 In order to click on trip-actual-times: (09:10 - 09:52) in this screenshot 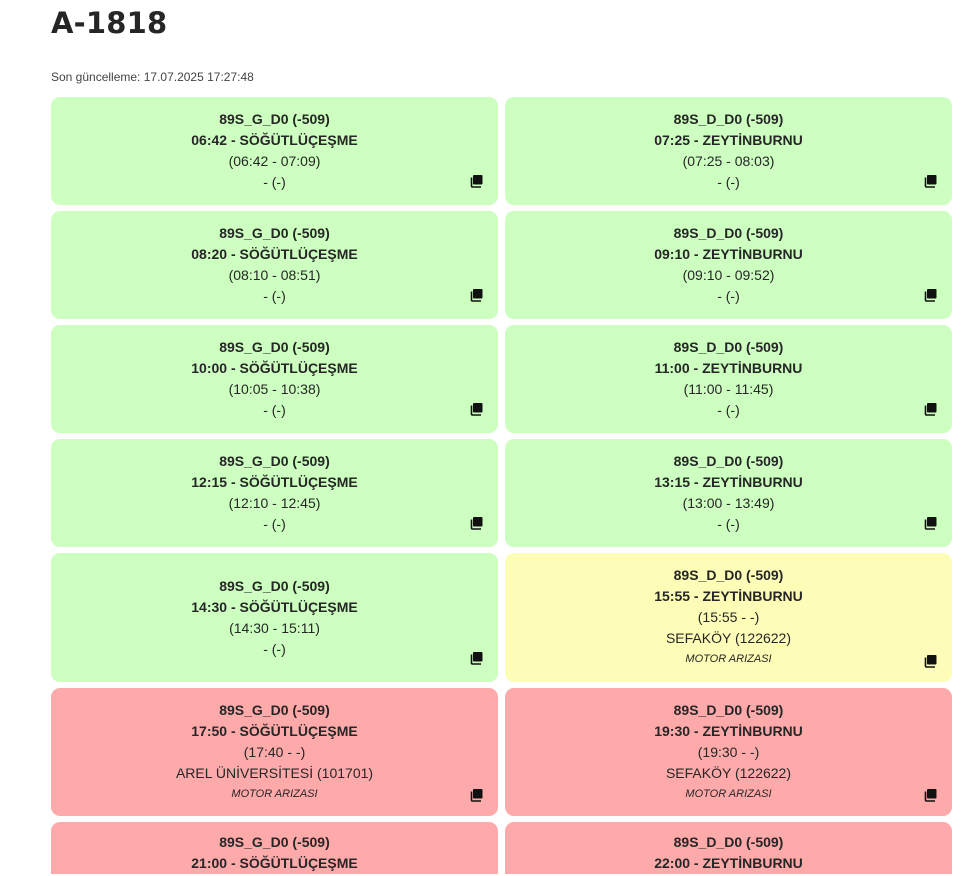, I will do `click(728, 275)`.